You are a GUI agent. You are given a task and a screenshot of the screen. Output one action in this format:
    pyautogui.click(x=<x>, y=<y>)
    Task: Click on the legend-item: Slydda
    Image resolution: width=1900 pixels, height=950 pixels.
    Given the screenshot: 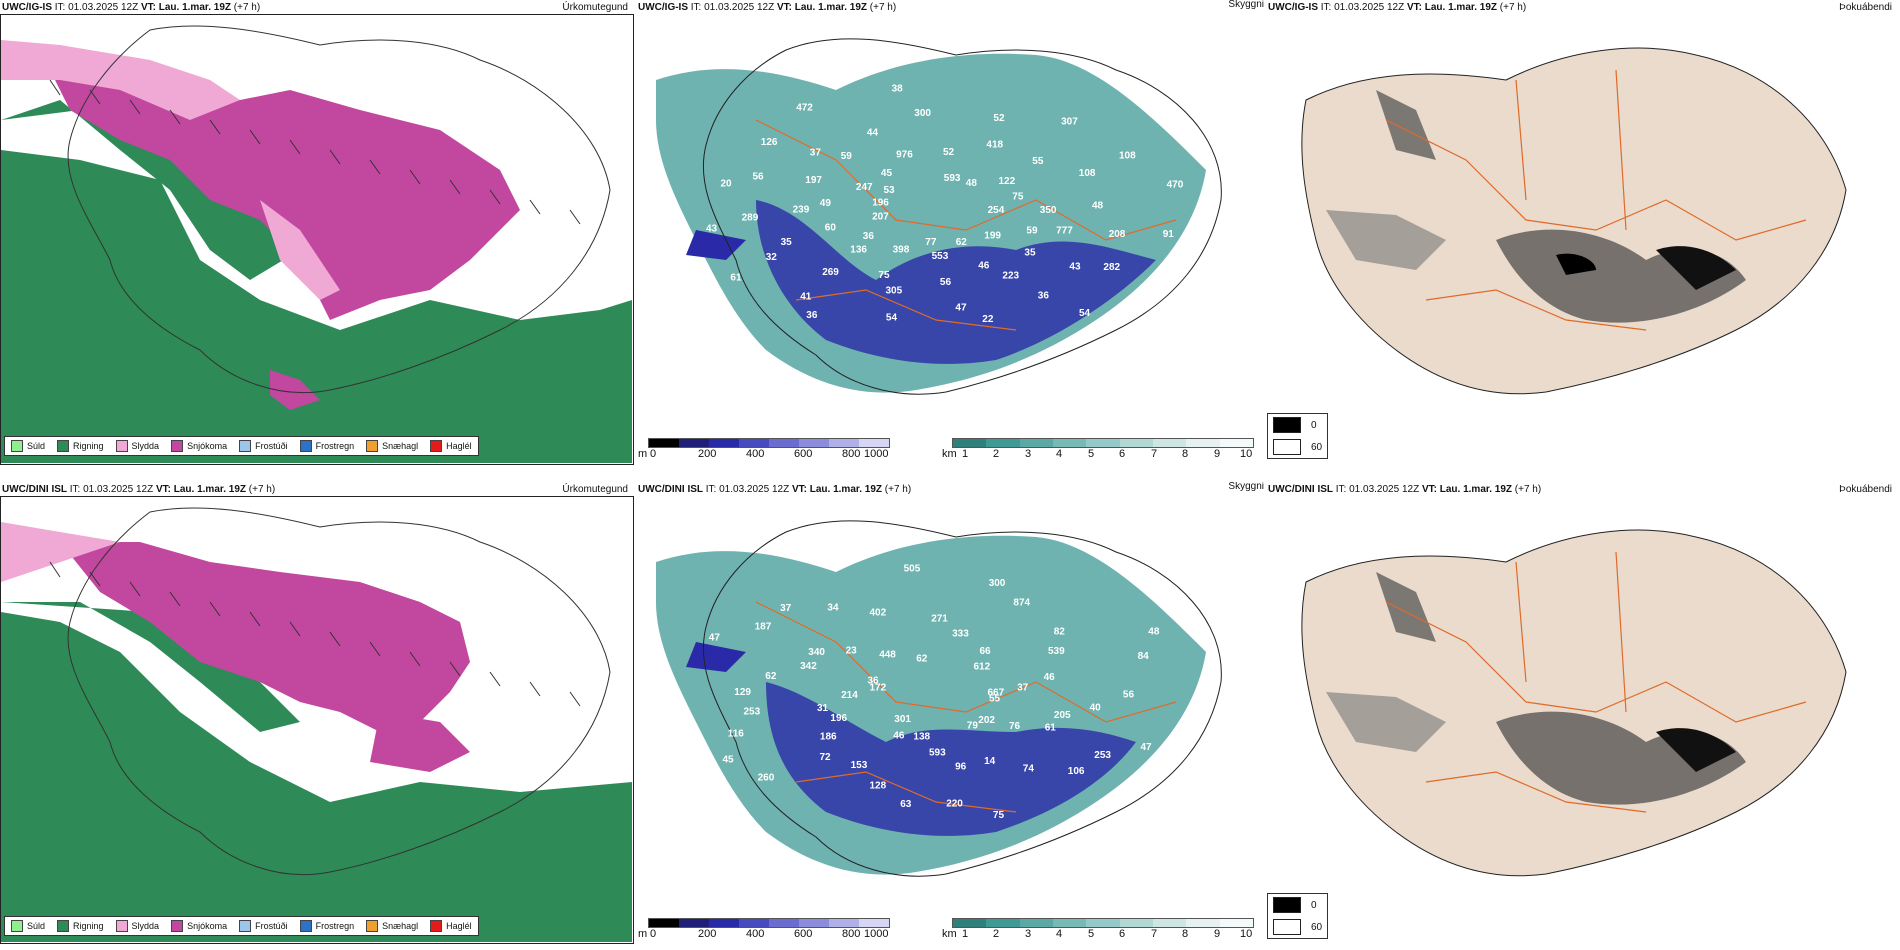 What is the action you would take?
    pyautogui.click(x=137, y=926)
    